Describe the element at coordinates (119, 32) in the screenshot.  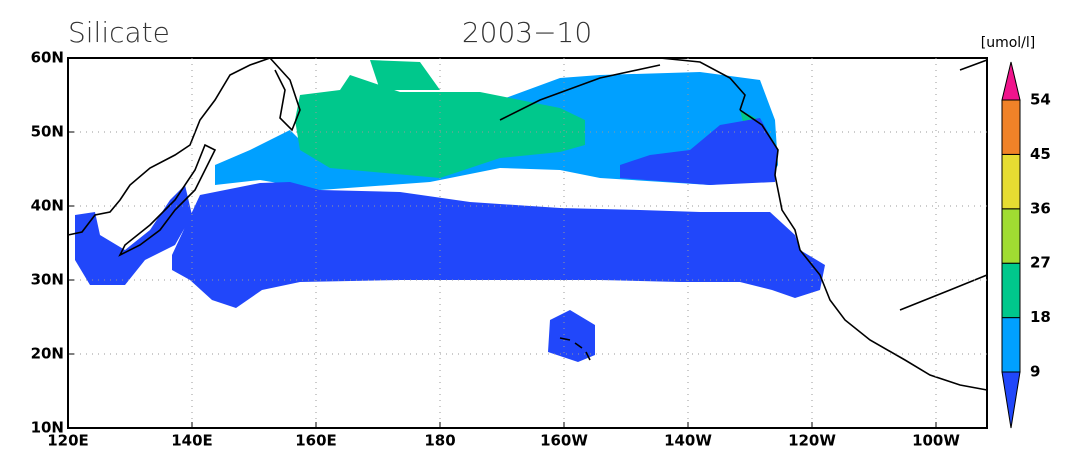
I see `title: Silicate` at that location.